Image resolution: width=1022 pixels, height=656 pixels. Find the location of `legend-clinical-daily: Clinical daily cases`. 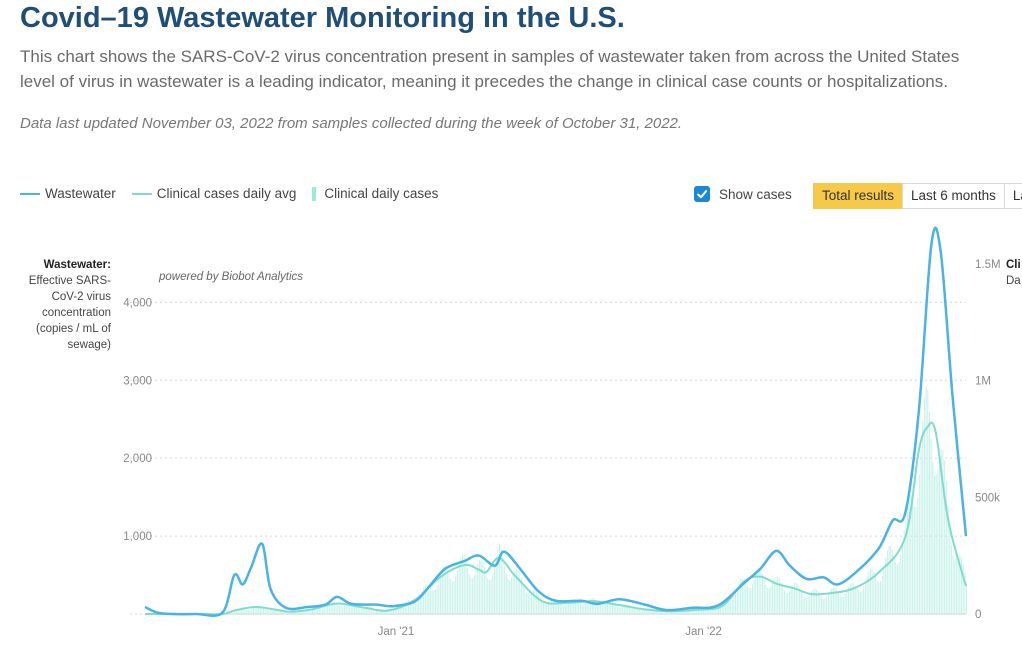

legend-clinical-daily: Clinical daily cases is located at coordinates (375, 193).